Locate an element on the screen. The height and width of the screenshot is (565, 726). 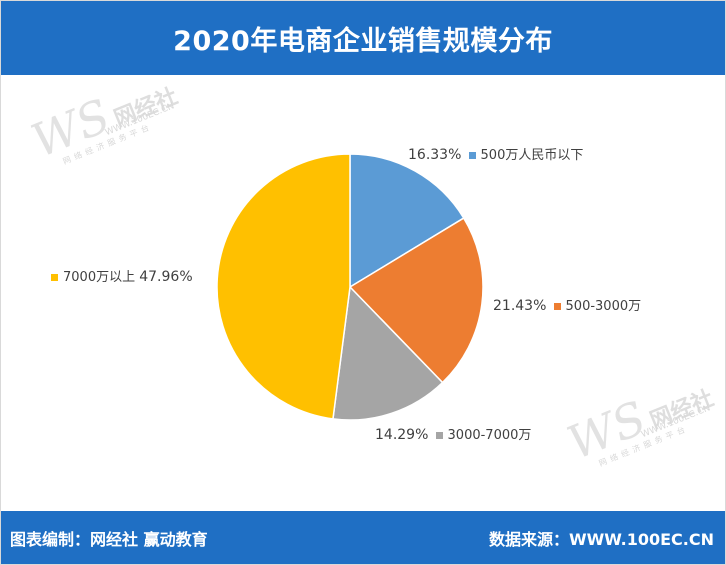
slice-category-0: 500万人民币以下 is located at coordinates (532, 155).